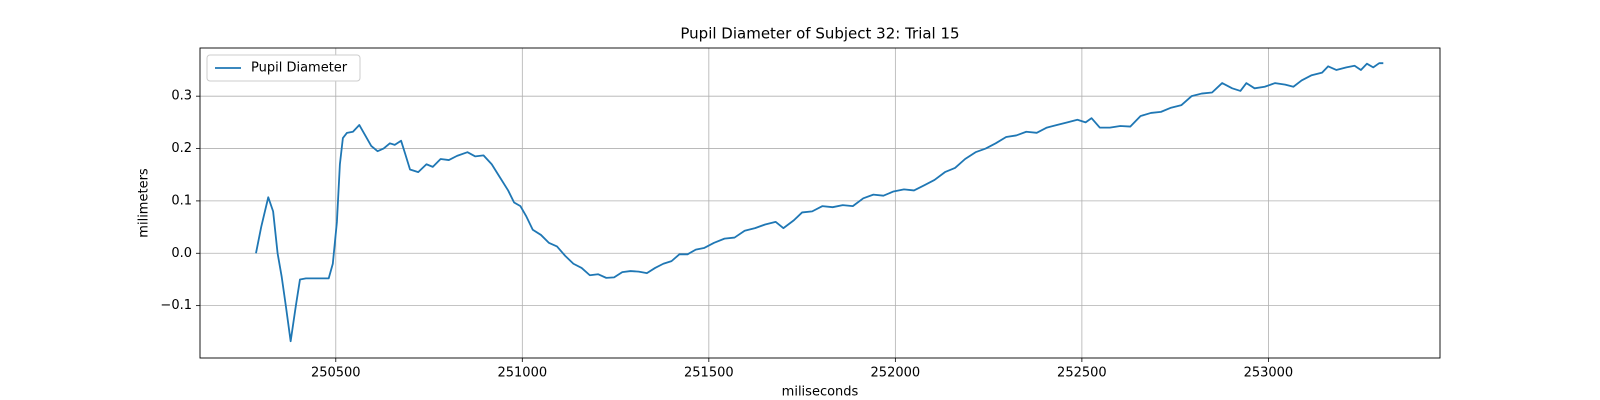  I want to click on x-axis-label: miliseconds, so click(820, 392).